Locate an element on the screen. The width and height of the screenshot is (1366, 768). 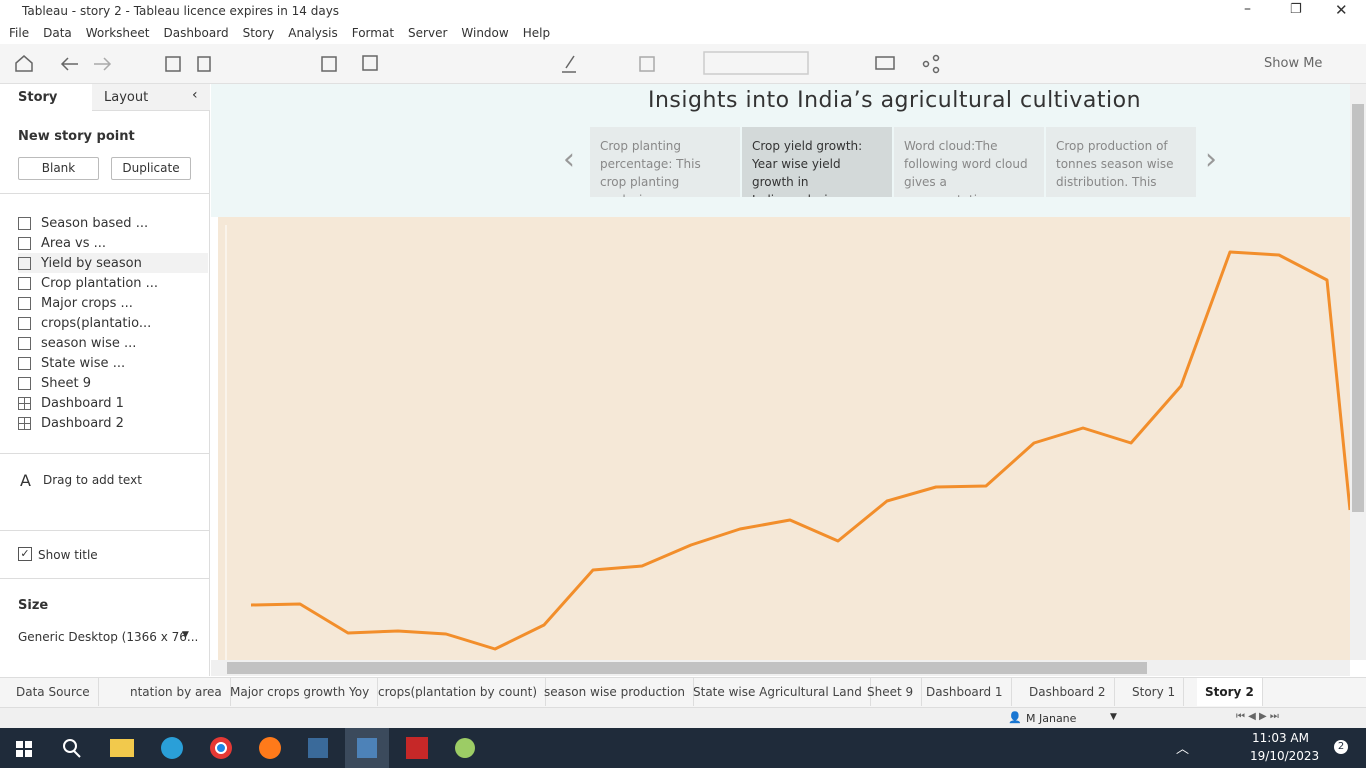
restore: ❐ is located at coordinates (1296, 9).